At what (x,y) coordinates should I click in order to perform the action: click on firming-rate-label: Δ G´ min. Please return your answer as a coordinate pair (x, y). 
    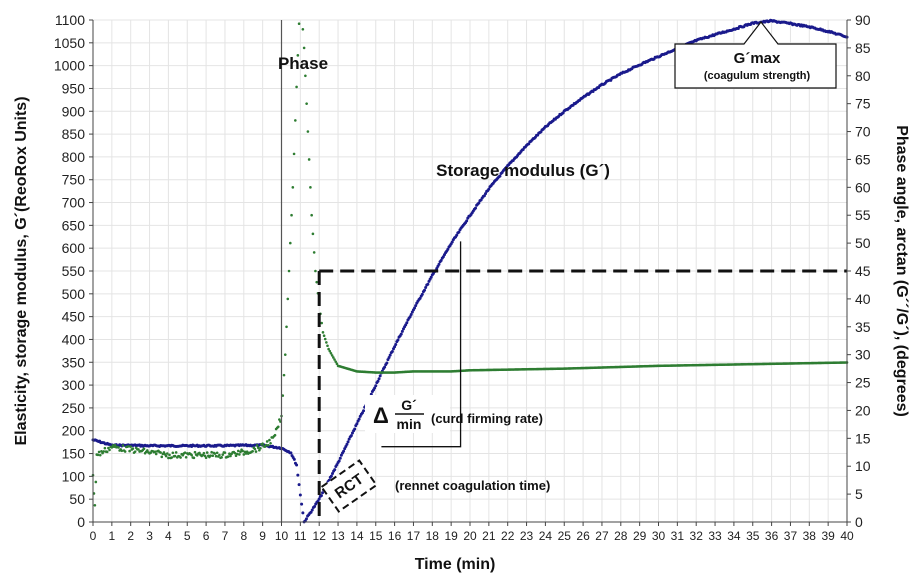
    Looking at the image, I should click on (407, 414).